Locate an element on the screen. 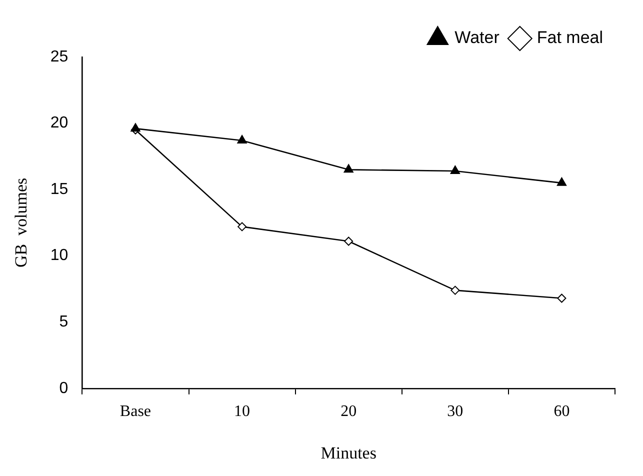 The width and height of the screenshot is (643, 476). x-axis-title: Minutes is located at coordinates (348, 452).